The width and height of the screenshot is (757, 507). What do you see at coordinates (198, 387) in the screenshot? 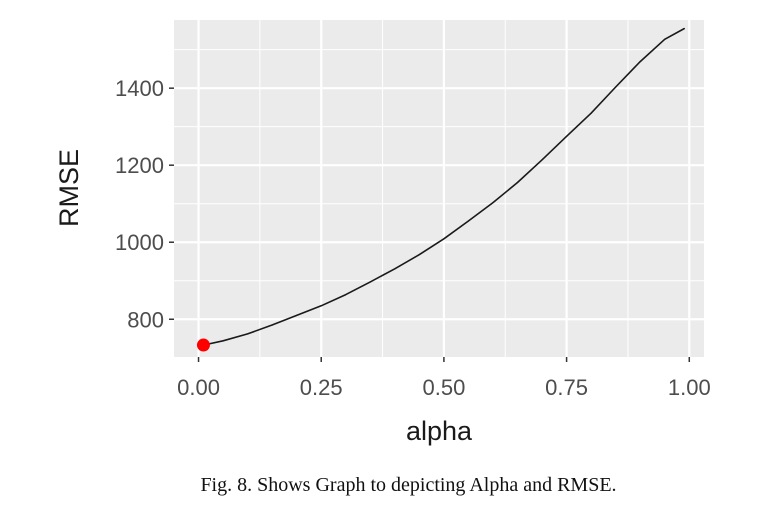
I see `x-tick-label: 0.00` at bounding box center [198, 387].